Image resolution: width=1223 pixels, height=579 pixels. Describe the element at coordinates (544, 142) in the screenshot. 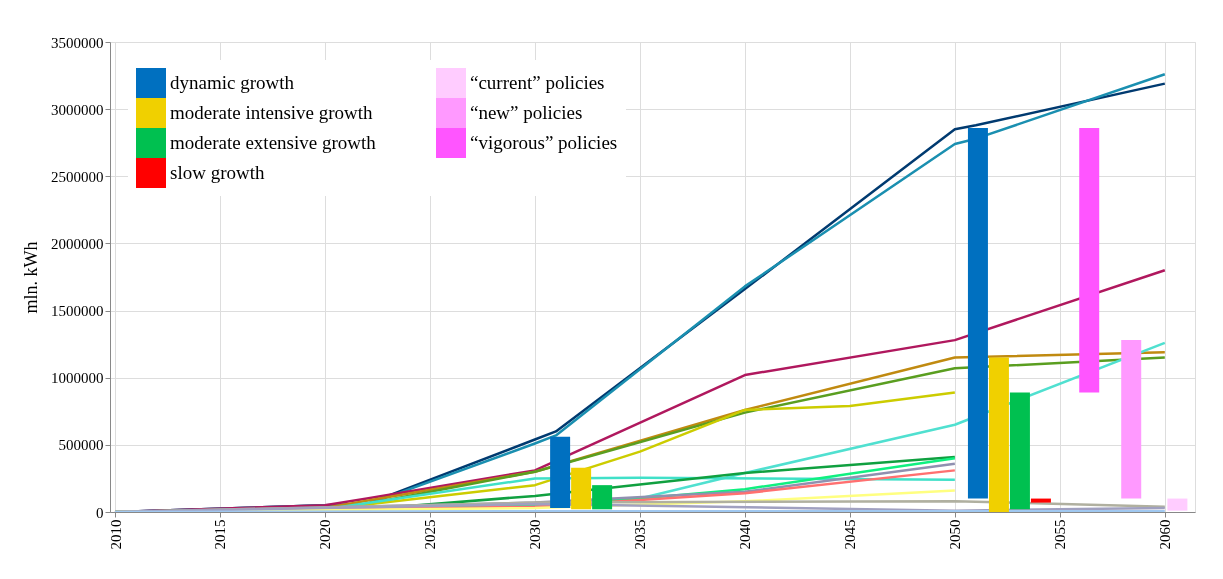

I see `legend-label: “vigorous” policies` at that location.